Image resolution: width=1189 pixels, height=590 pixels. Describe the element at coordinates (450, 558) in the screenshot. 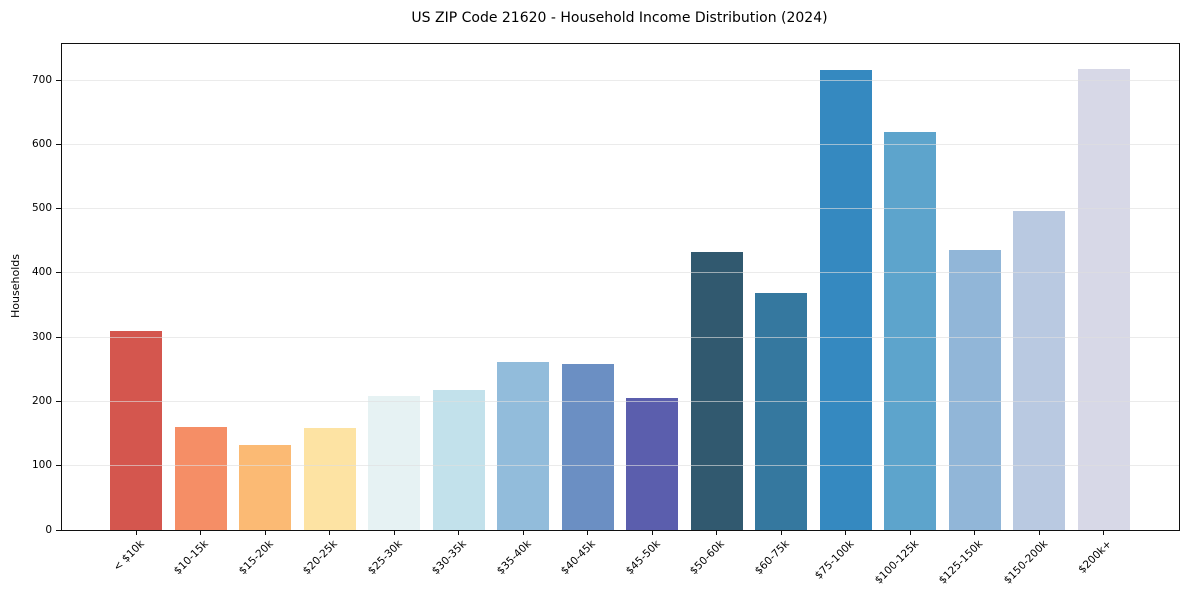

I see `x-tick-label: $30-35k` at that location.